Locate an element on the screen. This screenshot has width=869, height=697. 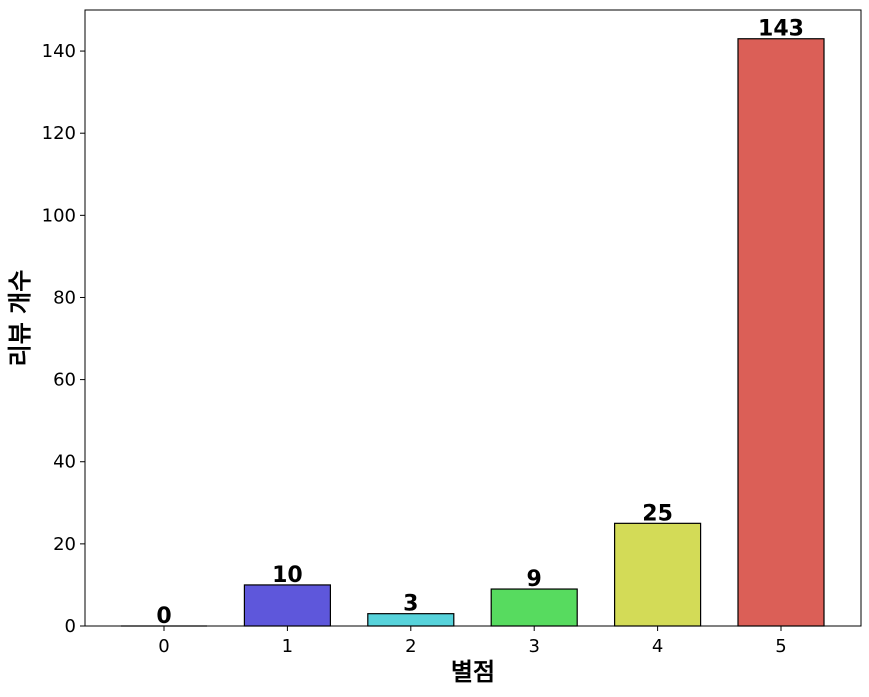
y-tick-label: 20 is located at coordinates (64, 544).